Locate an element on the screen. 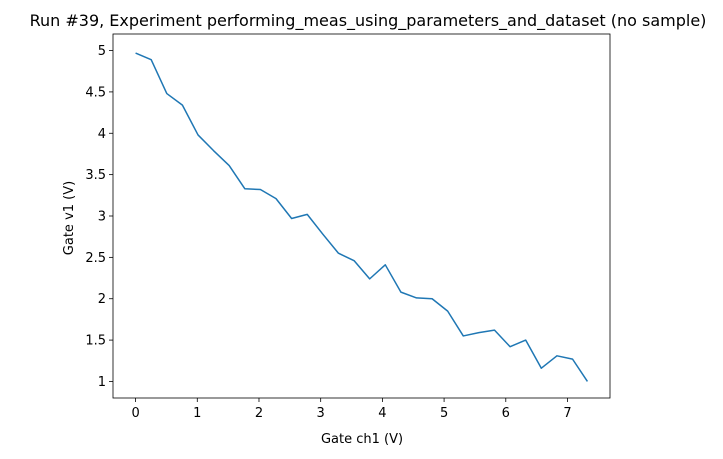 This screenshot has height=459, width=723. y-axis-label: Gate v1 (V) is located at coordinates (69, 218).